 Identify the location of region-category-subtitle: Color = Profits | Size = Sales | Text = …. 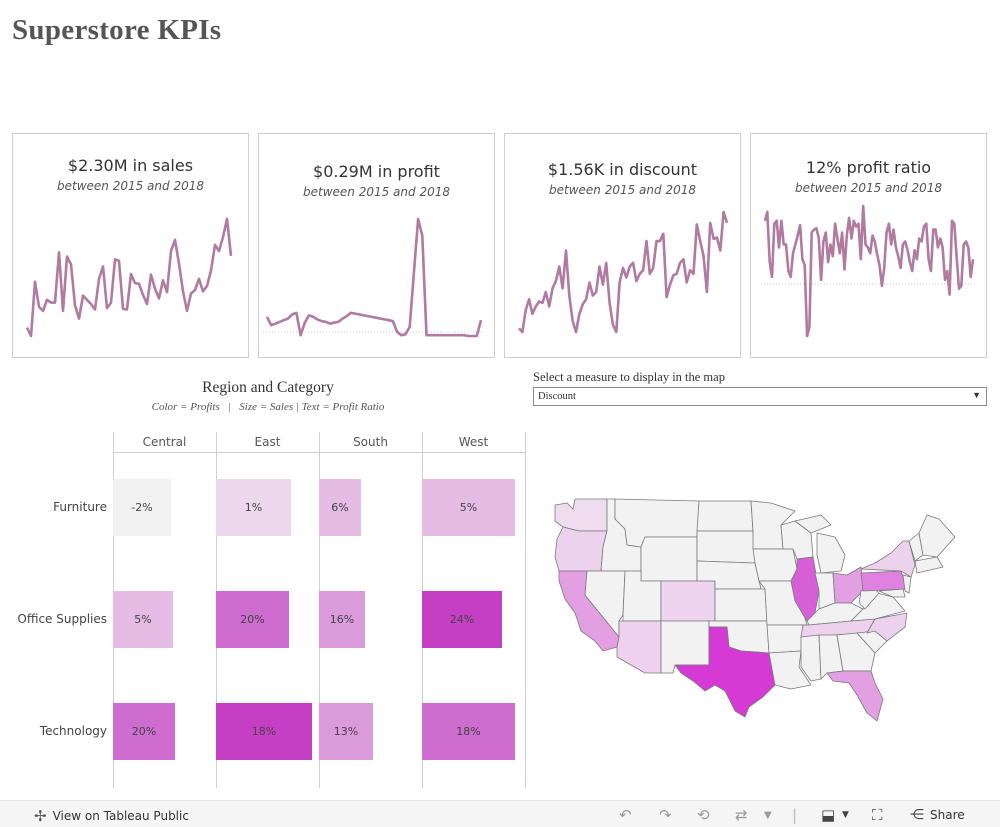
(268, 407).